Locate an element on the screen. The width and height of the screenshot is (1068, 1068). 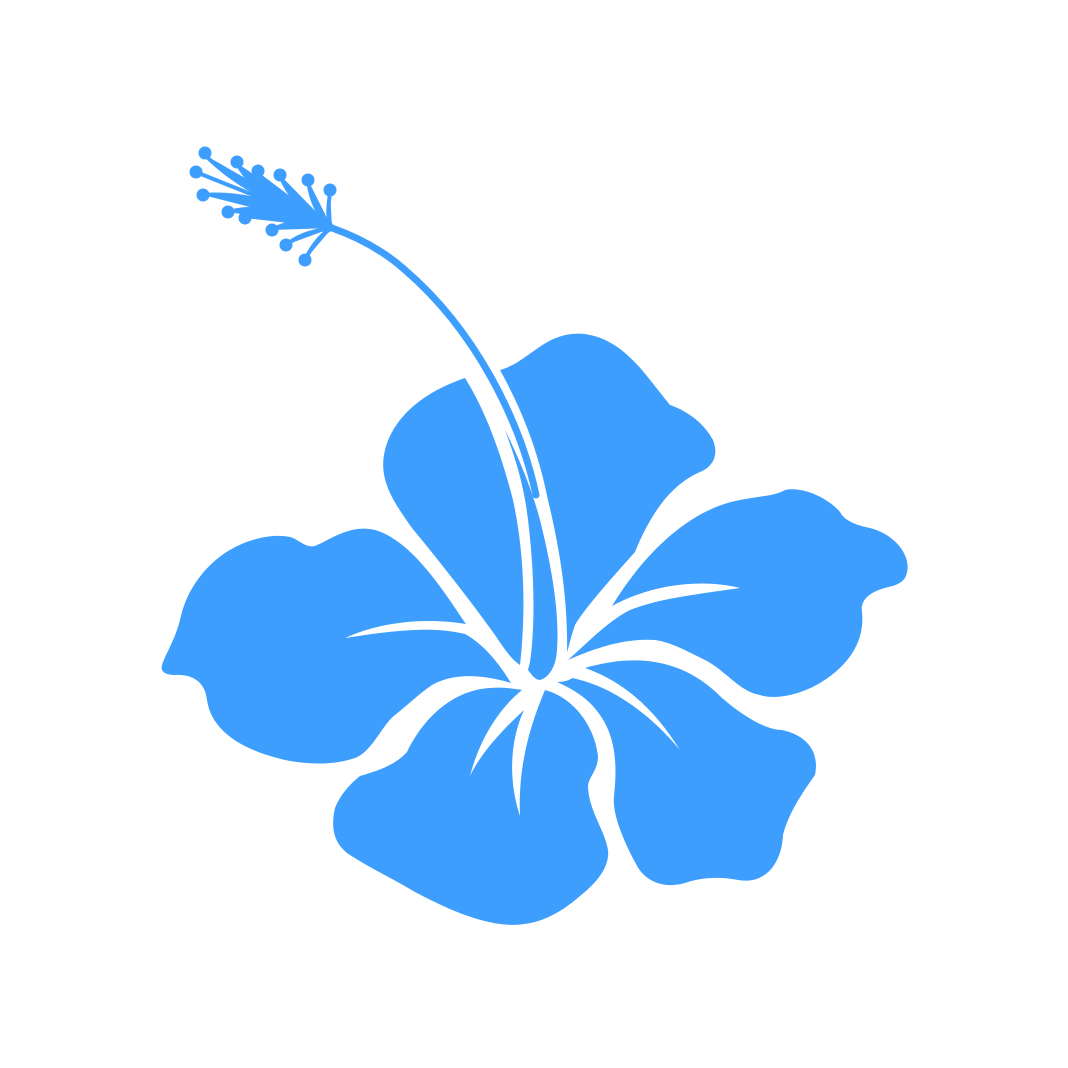
stamen-filaments is located at coordinates (264, 207).